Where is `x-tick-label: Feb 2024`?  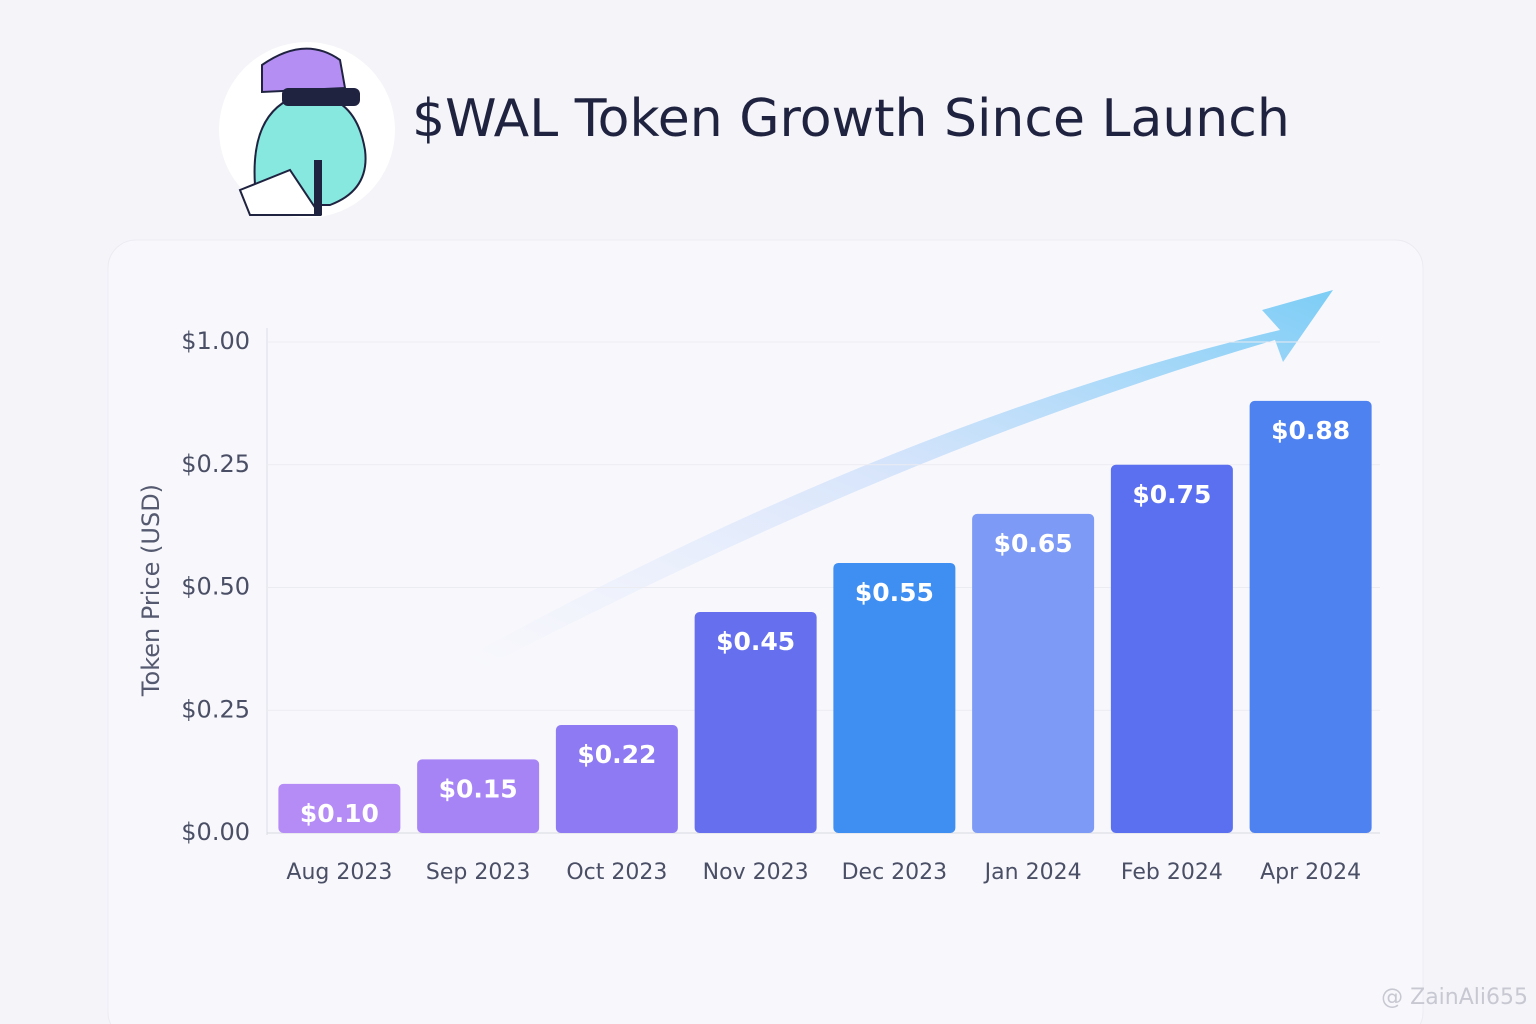 x-tick-label: Feb 2024 is located at coordinates (1172, 872).